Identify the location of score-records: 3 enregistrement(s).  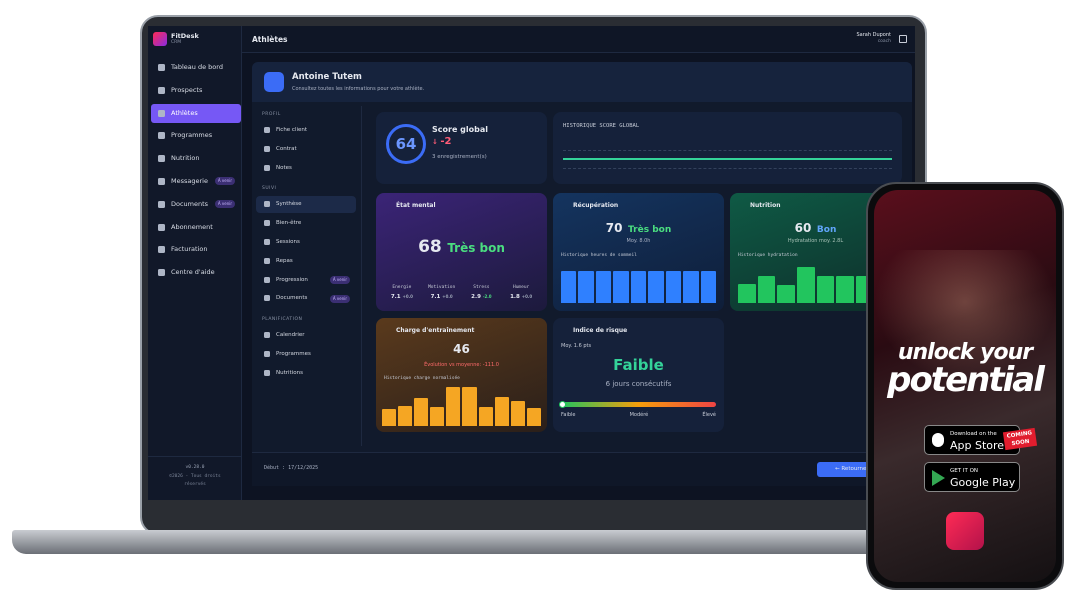
(459, 157).